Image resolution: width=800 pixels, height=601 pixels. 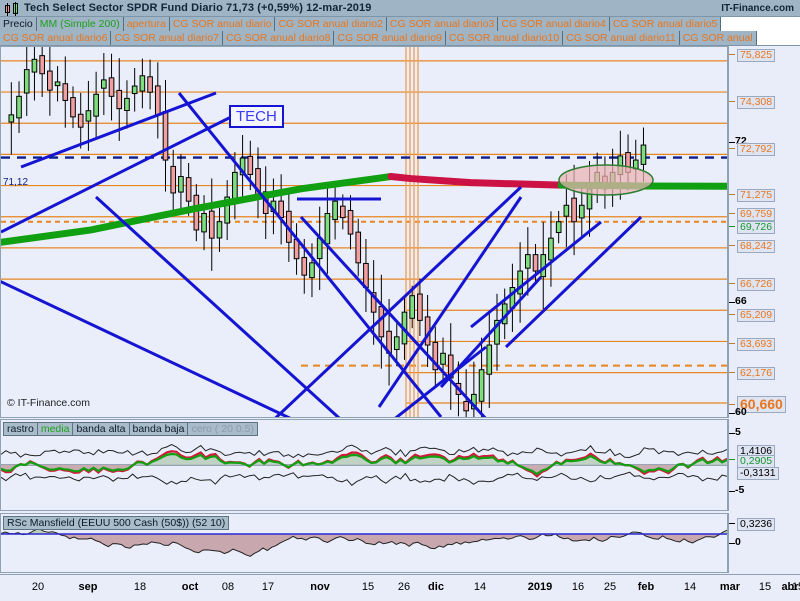 I want to click on tab-row-filler, so click(x=760, y=24).